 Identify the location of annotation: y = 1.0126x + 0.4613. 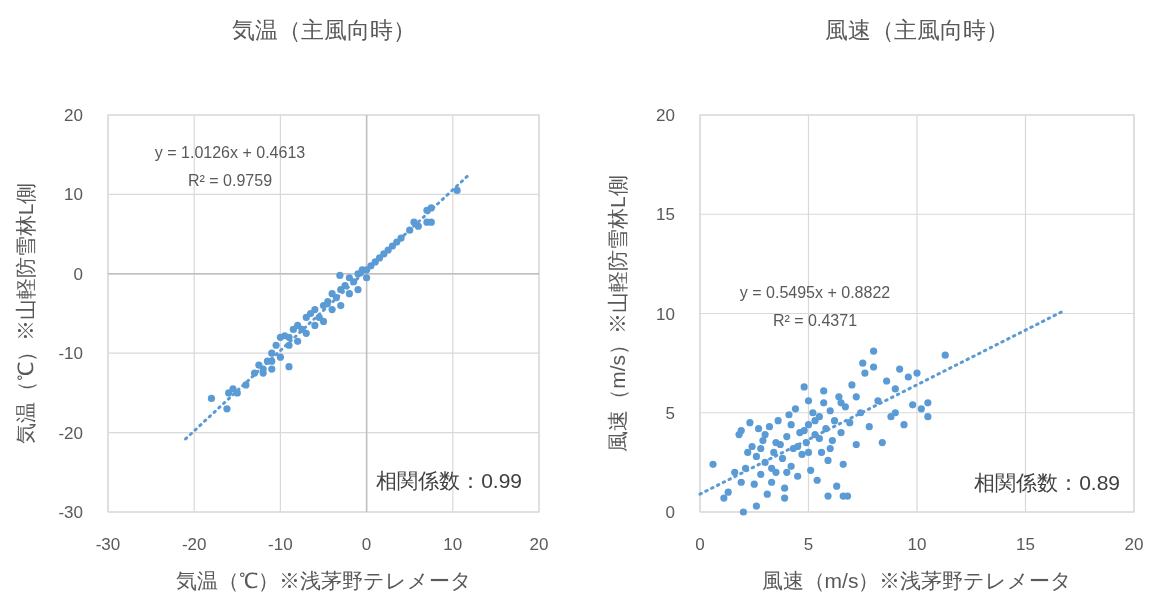
(230, 152).